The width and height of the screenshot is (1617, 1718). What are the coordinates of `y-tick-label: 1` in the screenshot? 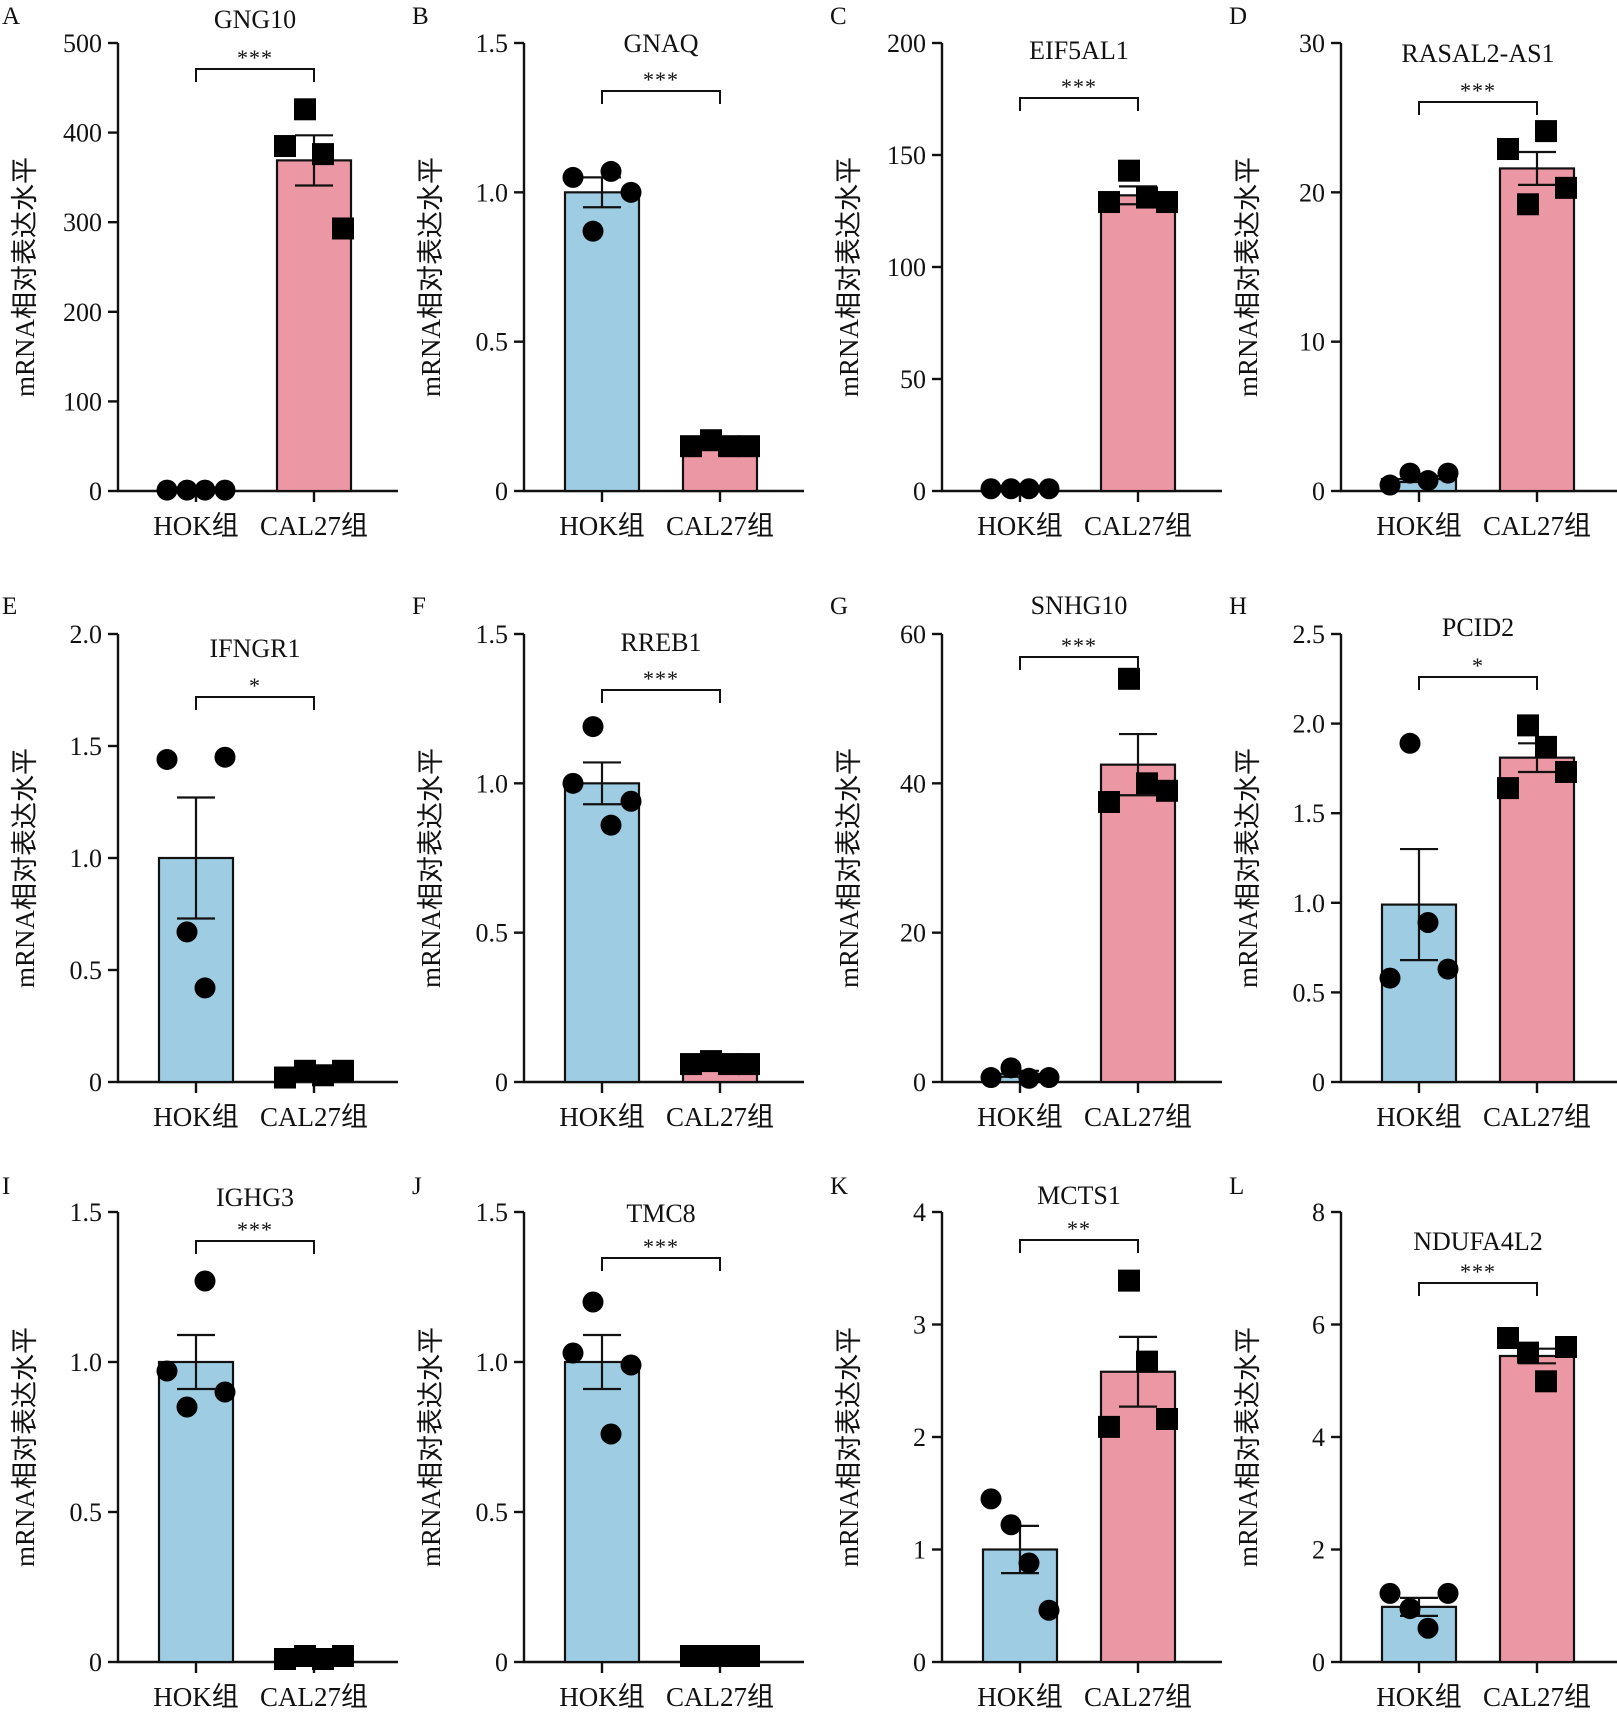 It's located at (919, 1550).